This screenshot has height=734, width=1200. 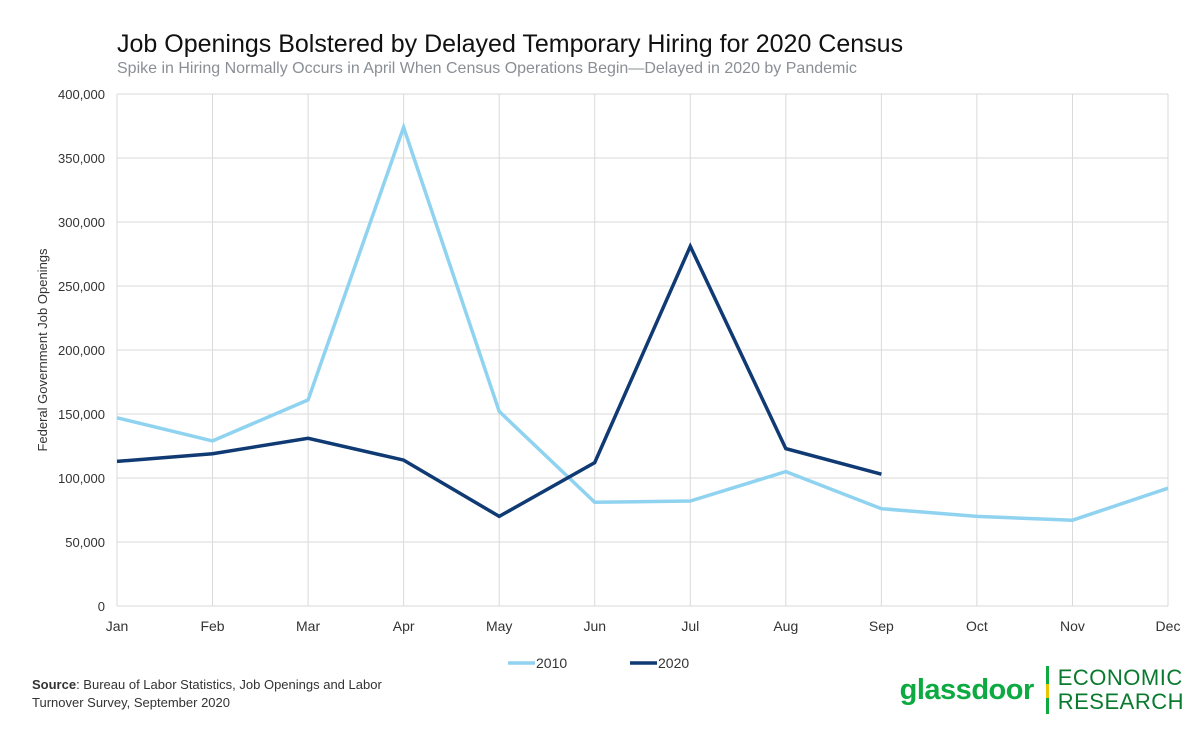 I want to click on legend-label-2020: 2020, so click(x=673, y=663).